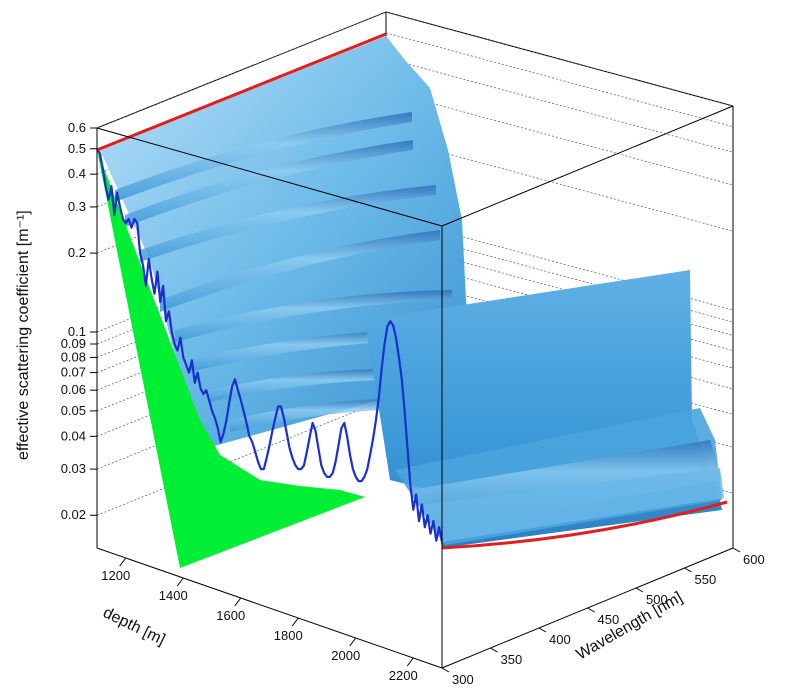  Describe the element at coordinates (77, 331) in the screenshot. I see `z-tick-label: 0.1` at that location.